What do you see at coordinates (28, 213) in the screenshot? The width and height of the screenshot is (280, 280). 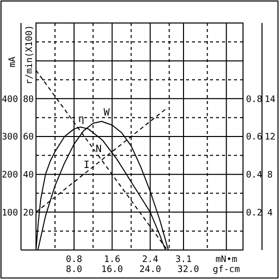 I see `y2-tick-label: 20` at bounding box center [28, 213].